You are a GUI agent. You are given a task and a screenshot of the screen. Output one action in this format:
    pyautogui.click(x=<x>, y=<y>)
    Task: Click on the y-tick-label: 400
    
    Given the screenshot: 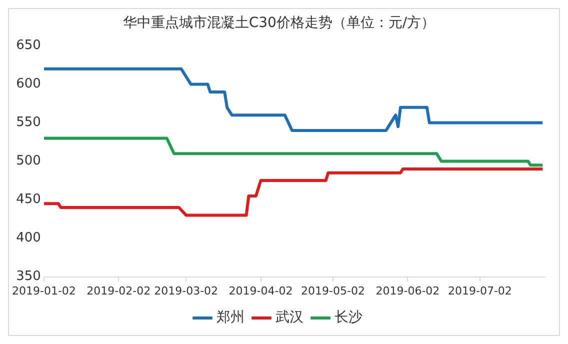 What is the action you would take?
    pyautogui.click(x=28, y=238)
    